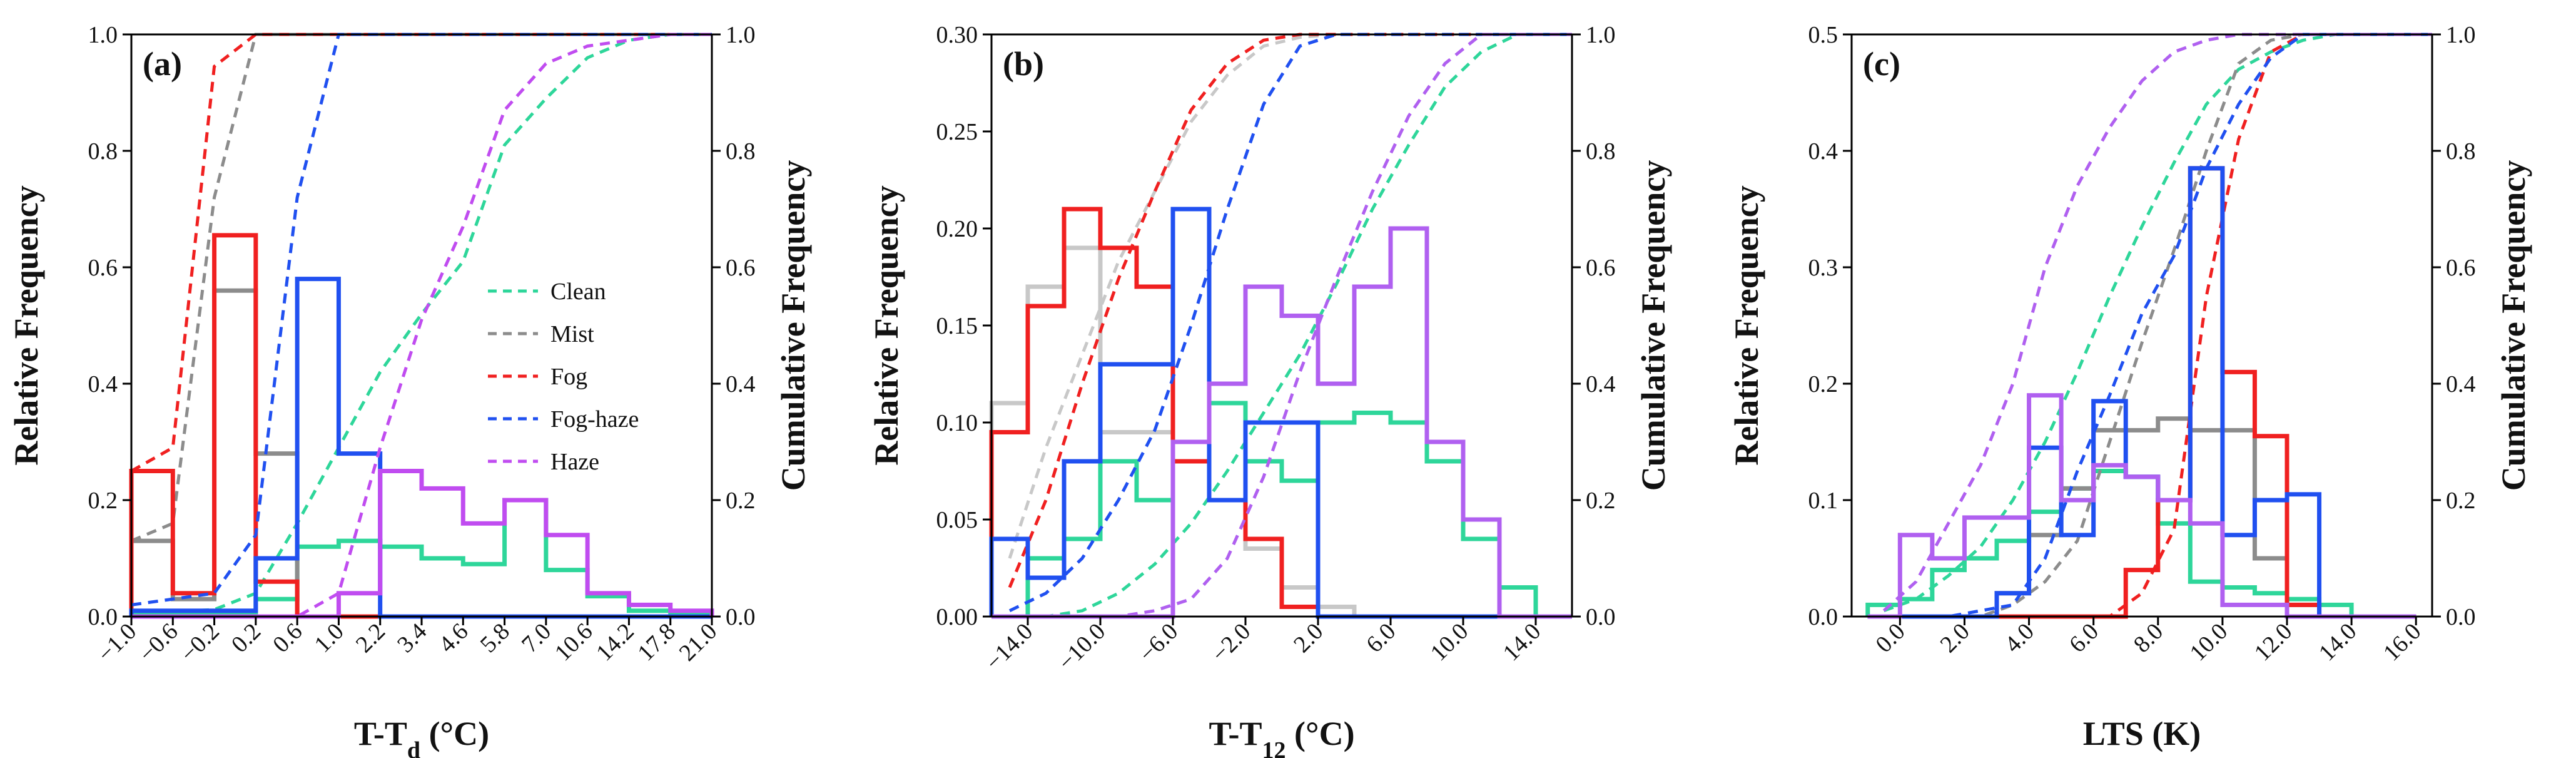 The image size is (2576, 758). Describe the element at coordinates (1024, 64) in the screenshot. I see `panel-label: (b)` at that location.